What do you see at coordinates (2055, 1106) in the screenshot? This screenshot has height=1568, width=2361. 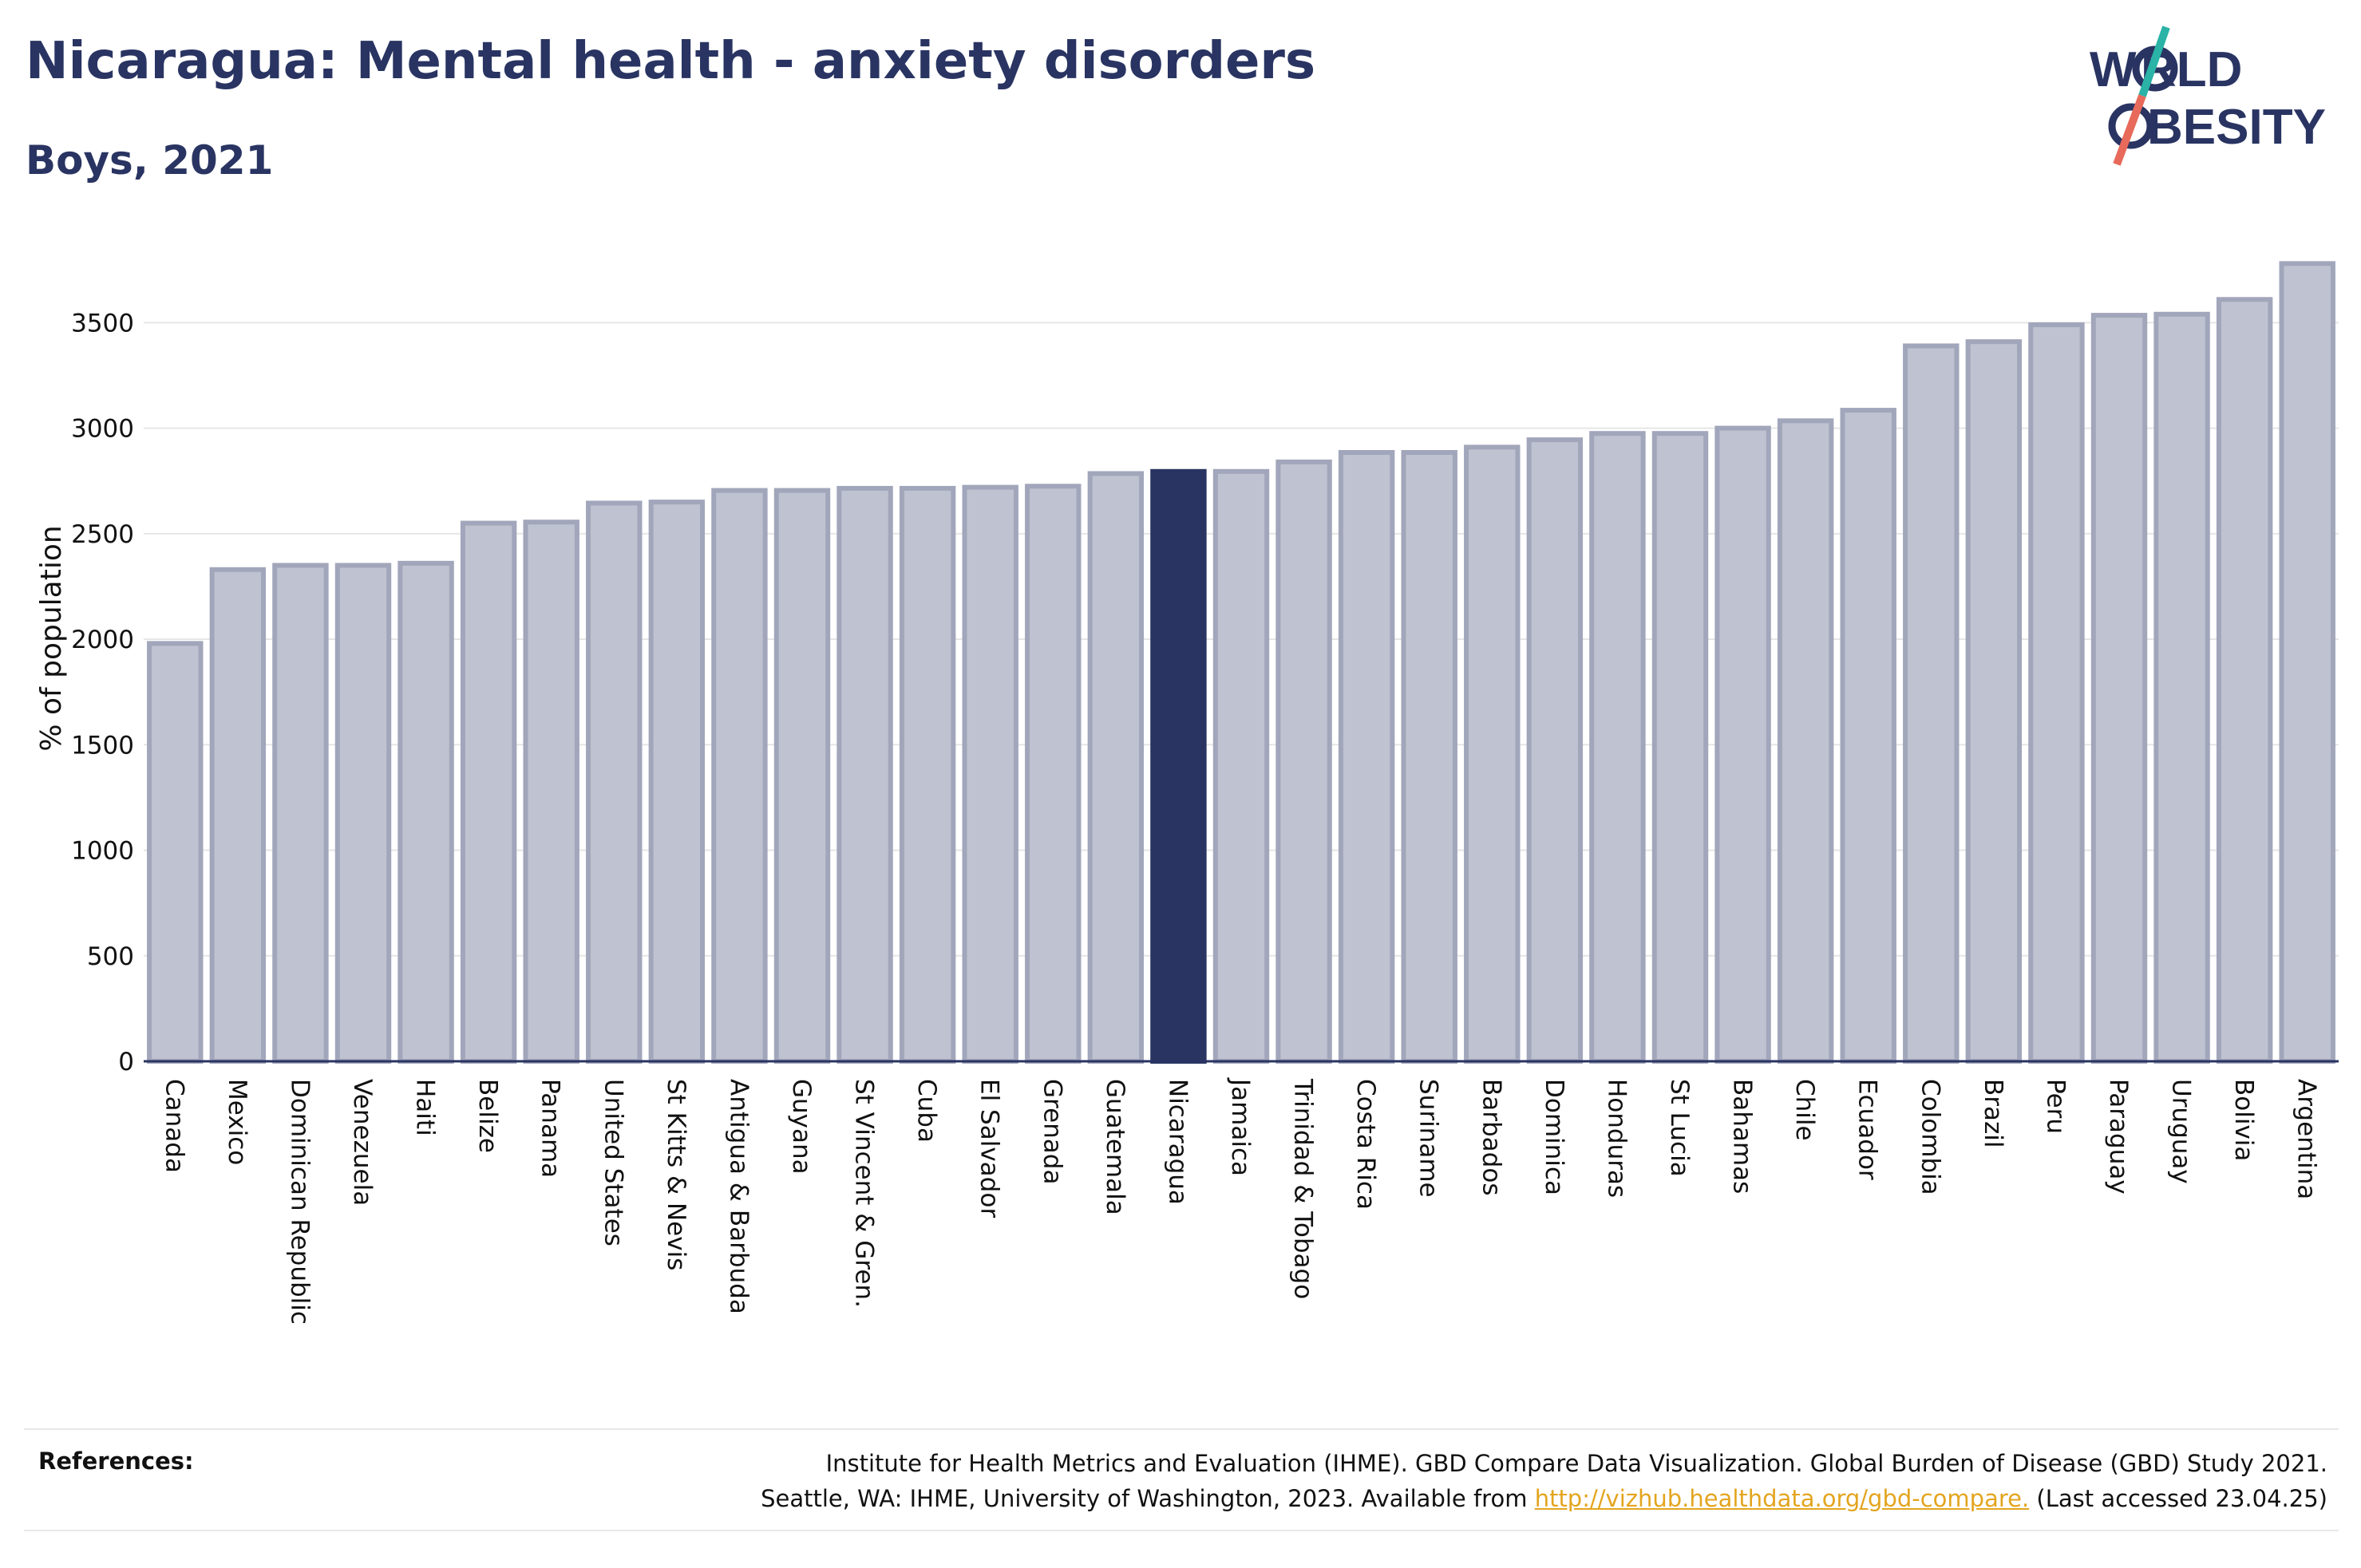 I see `x-category-label: Peru` at bounding box center [2055, 1106].